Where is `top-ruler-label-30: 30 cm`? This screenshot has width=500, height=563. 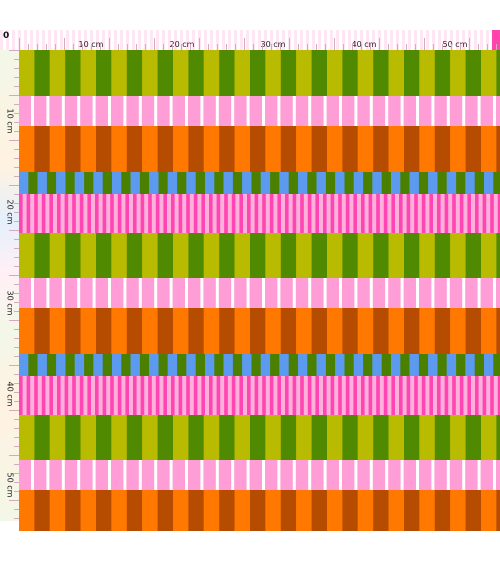
top-ruler-label-30: 30 cm is located at coordinates (273, 44).